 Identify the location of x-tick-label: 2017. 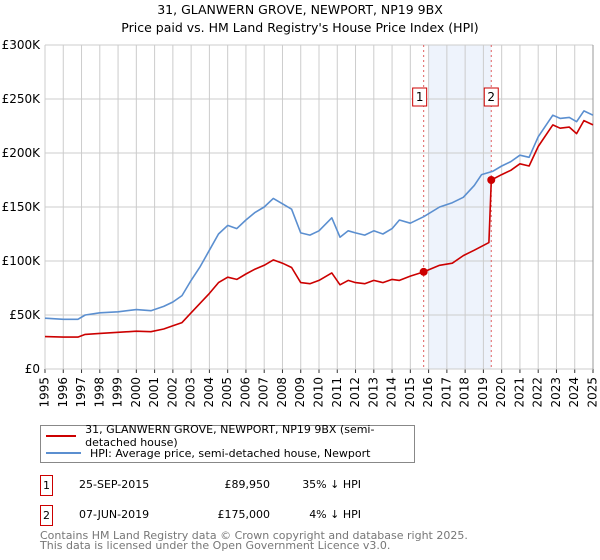
(446, 392).